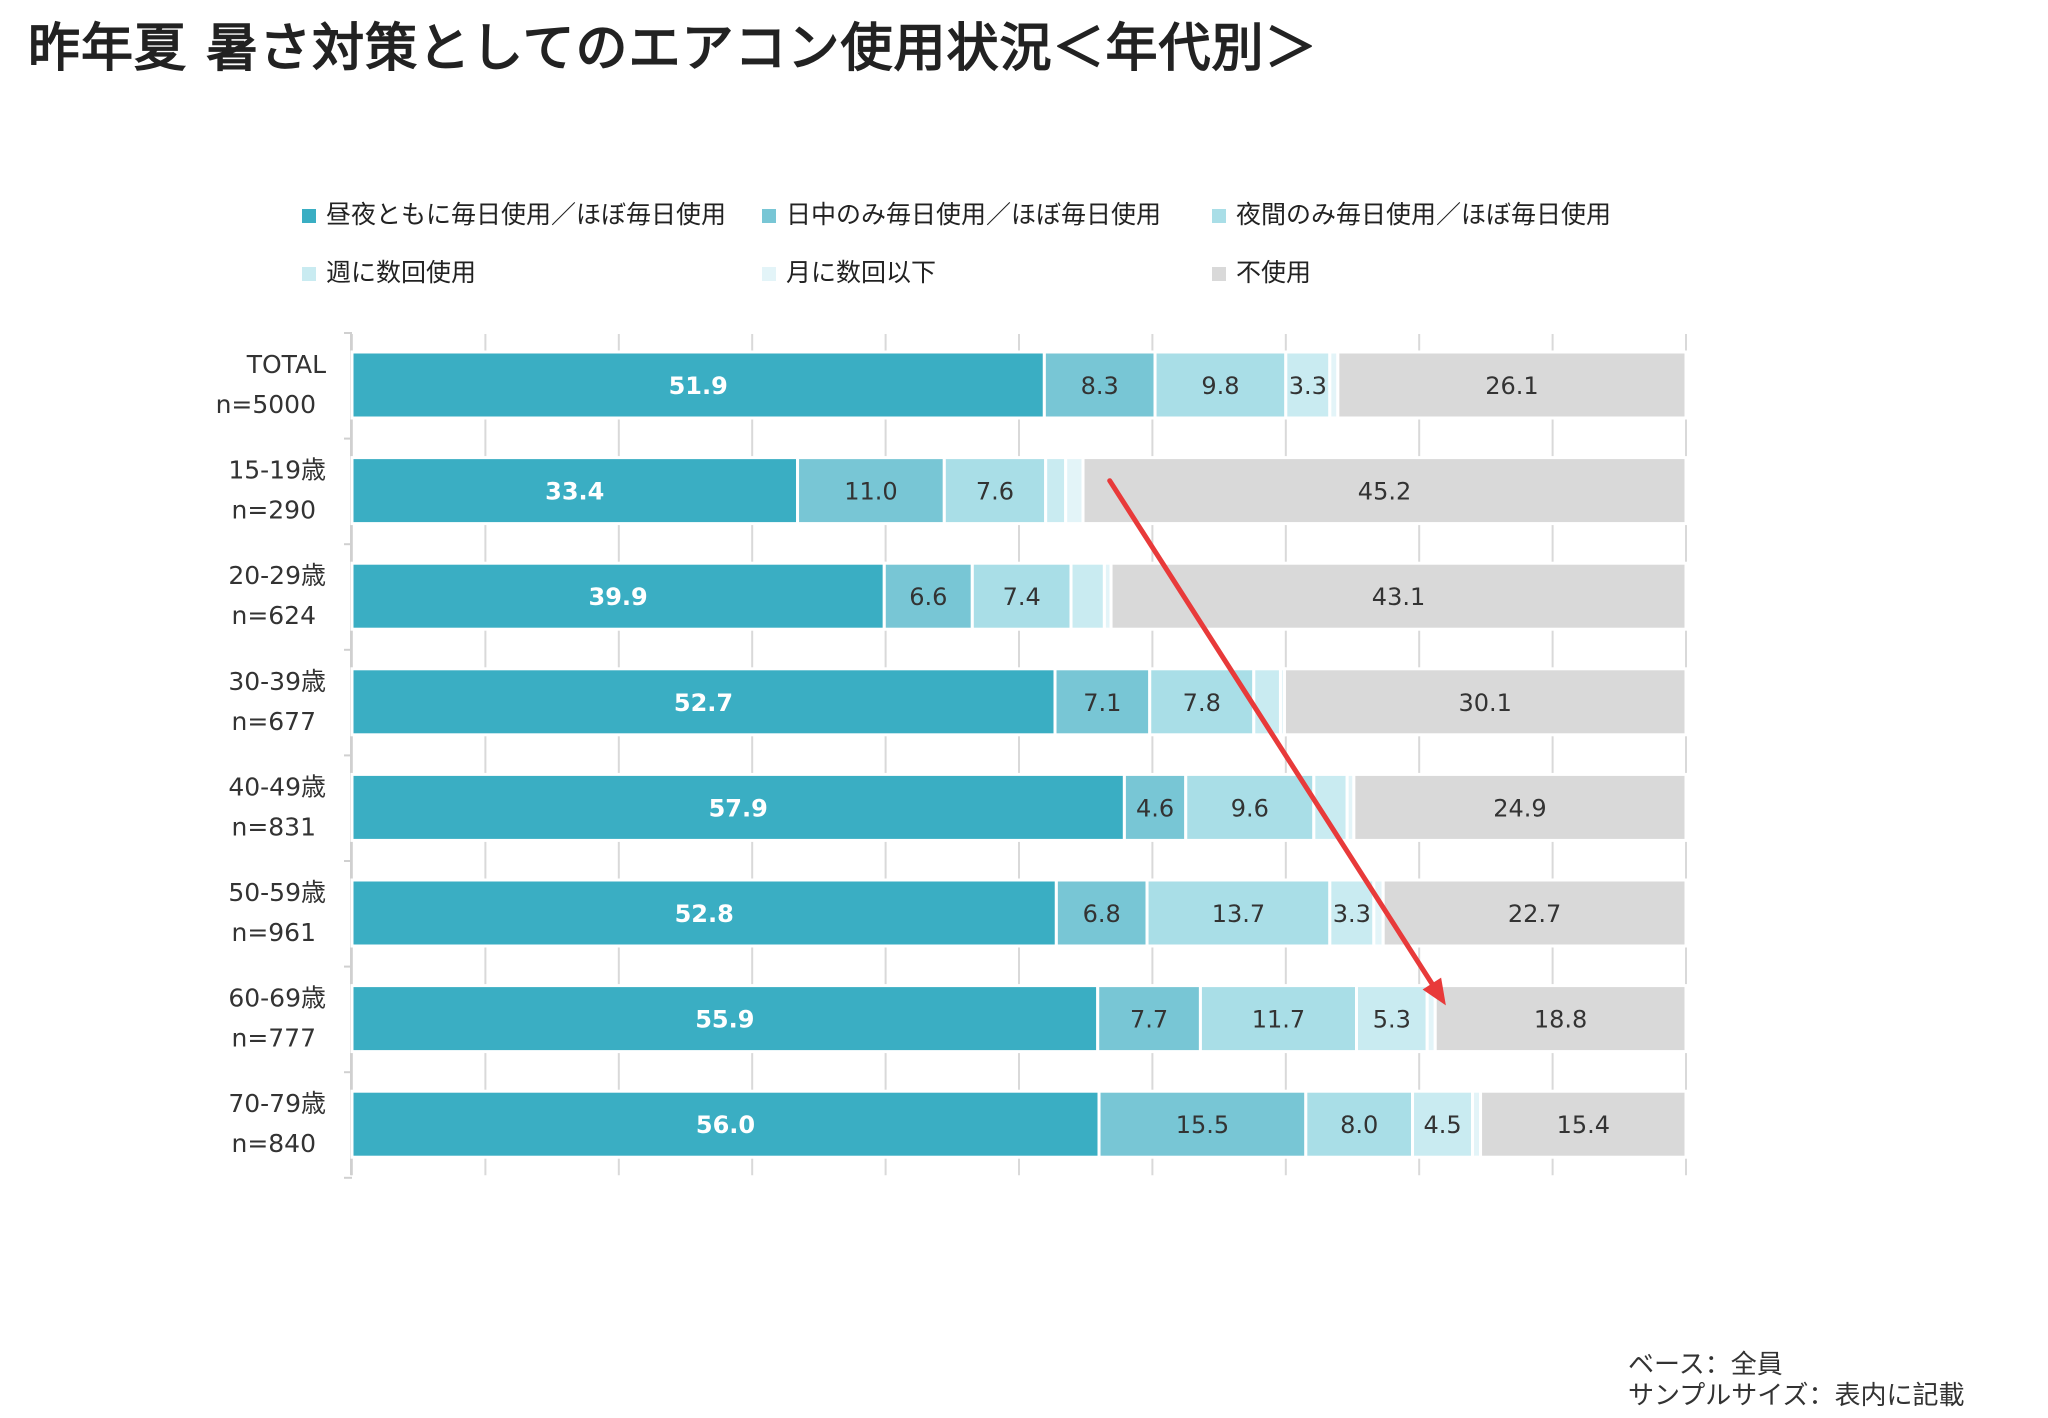 Image resolution: width=2048 pixels, height=1418 pixels. Describe the element at coordinates (1271, 732) in the screenshot. I see `trend-arrow-line` at that location.